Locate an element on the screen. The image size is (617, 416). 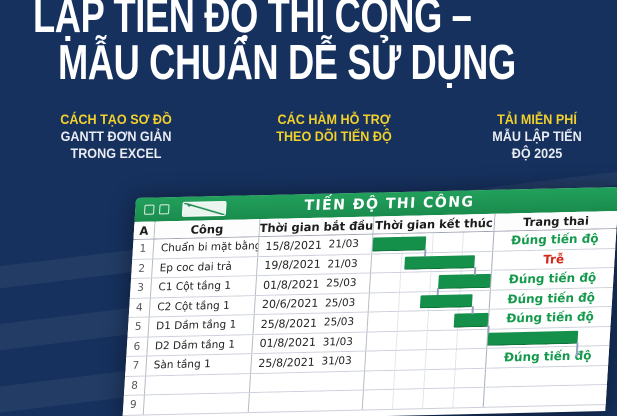
dates-cell: 15/8/2021 21/03 is located at coordinates (316, 245).